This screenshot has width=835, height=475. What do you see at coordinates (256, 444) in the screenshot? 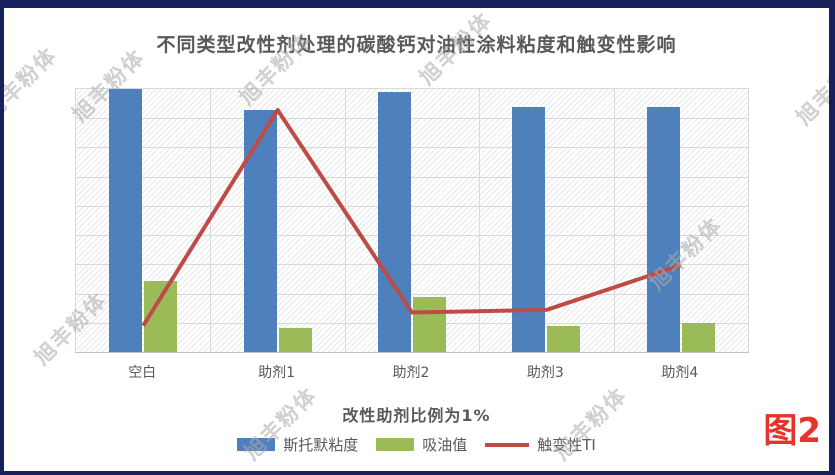
I see `stormer-viscosity-legend-swatch` at bounding box center [256, 444].